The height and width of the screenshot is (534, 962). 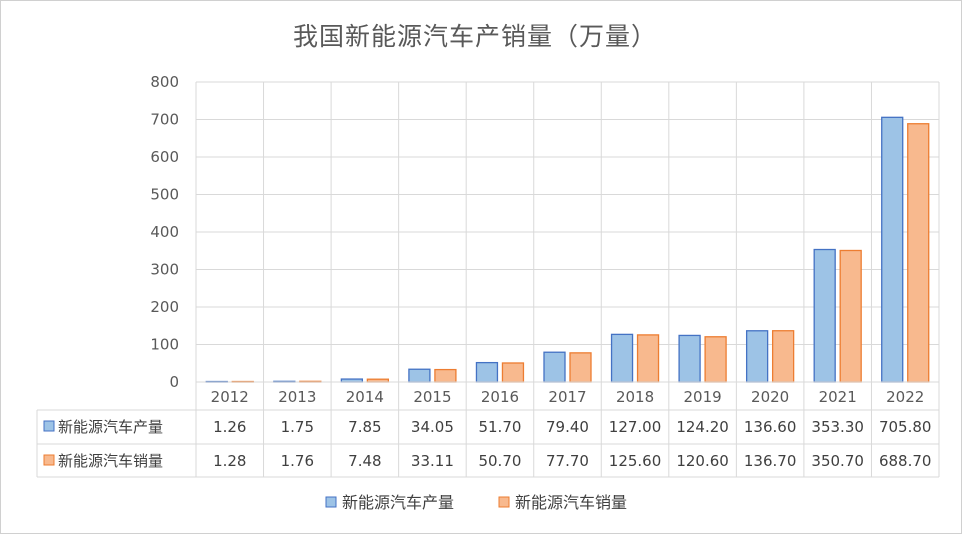 What do you see at coordinates (580, 367) in the screenshot?
I see `bar-sales-2017` at bounding box center [580, 367].